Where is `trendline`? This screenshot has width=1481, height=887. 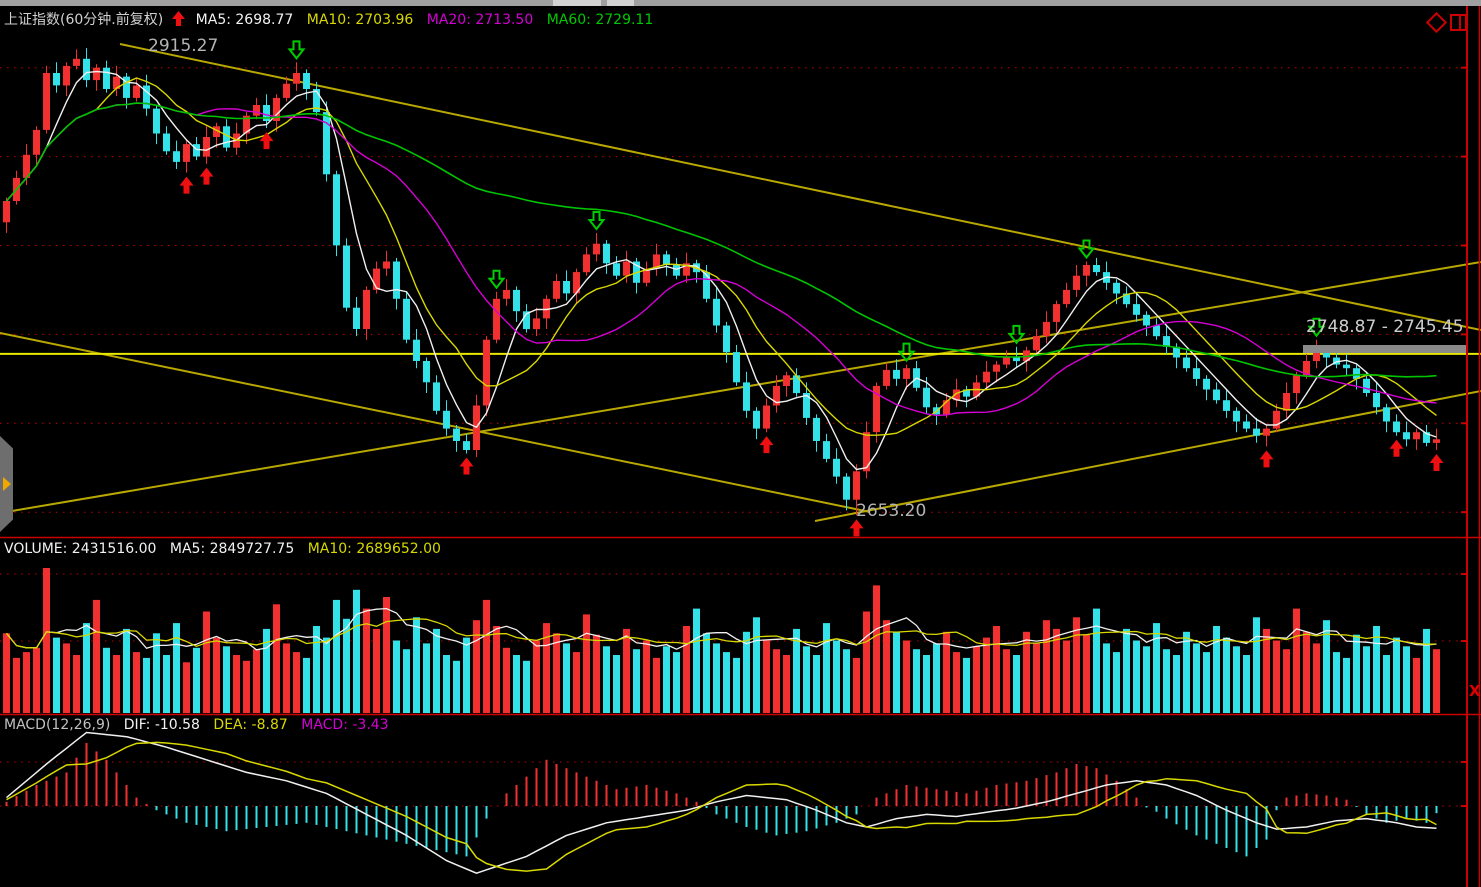
trendline is located at coordinates (1147, 456).